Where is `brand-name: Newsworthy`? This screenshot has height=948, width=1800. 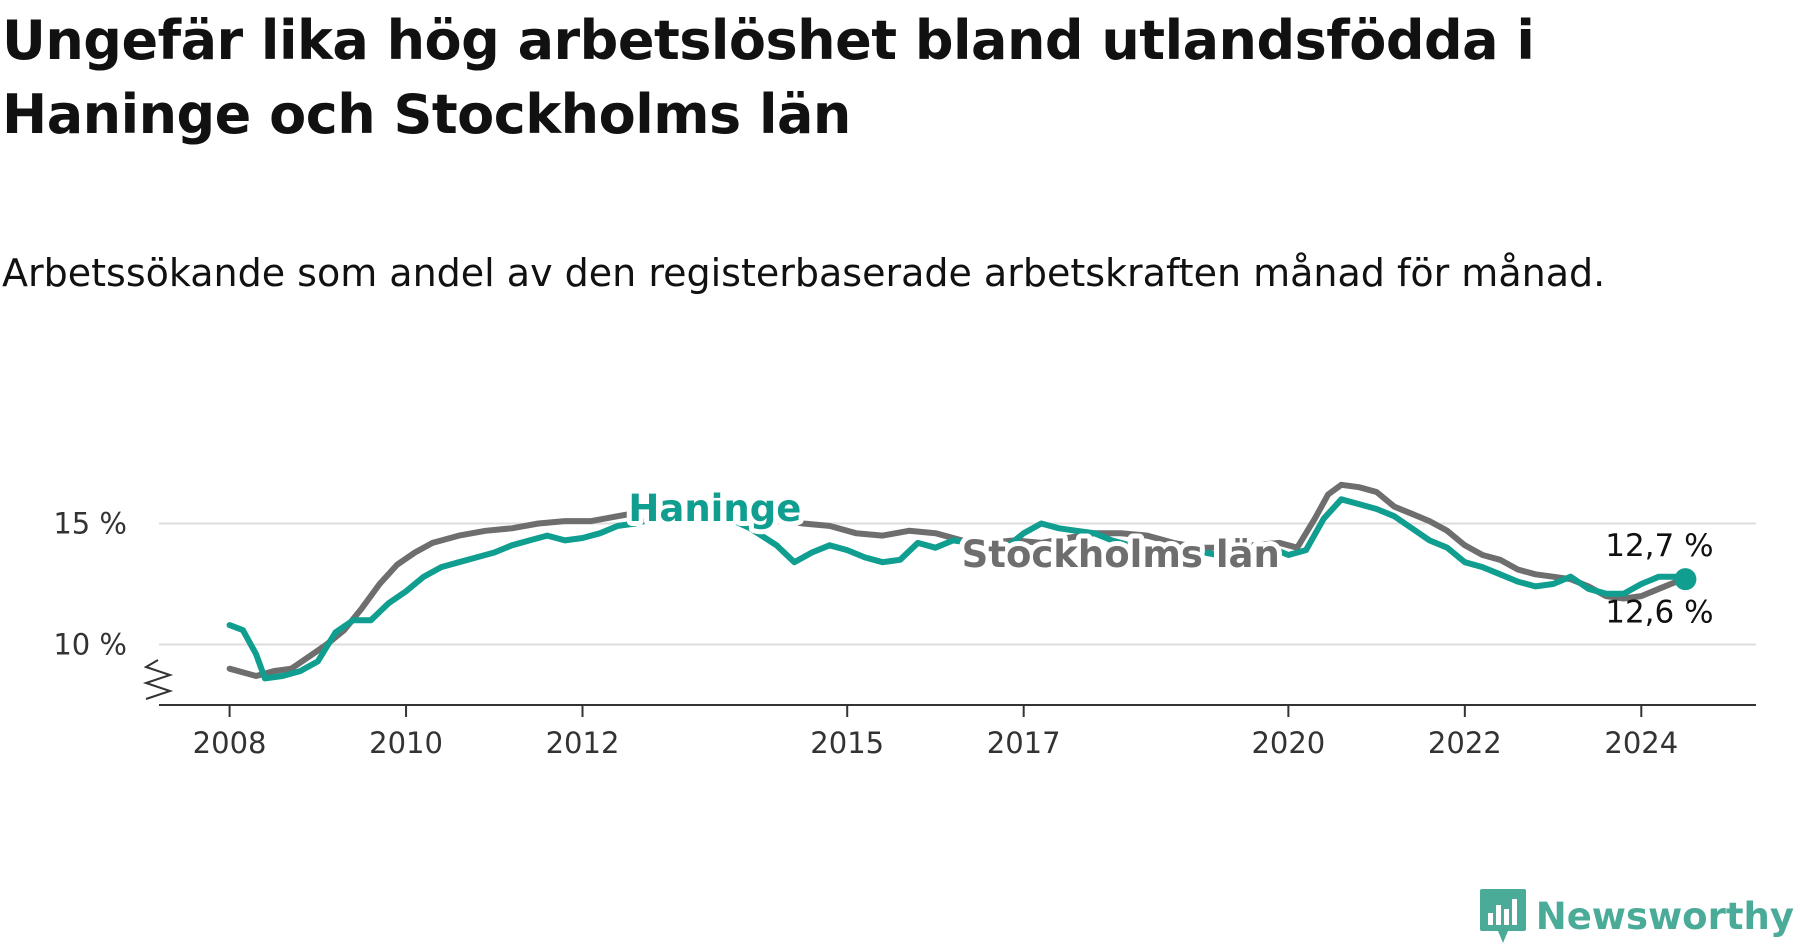
brand-name: Newsworthy is located at coordinates (1664, 916).